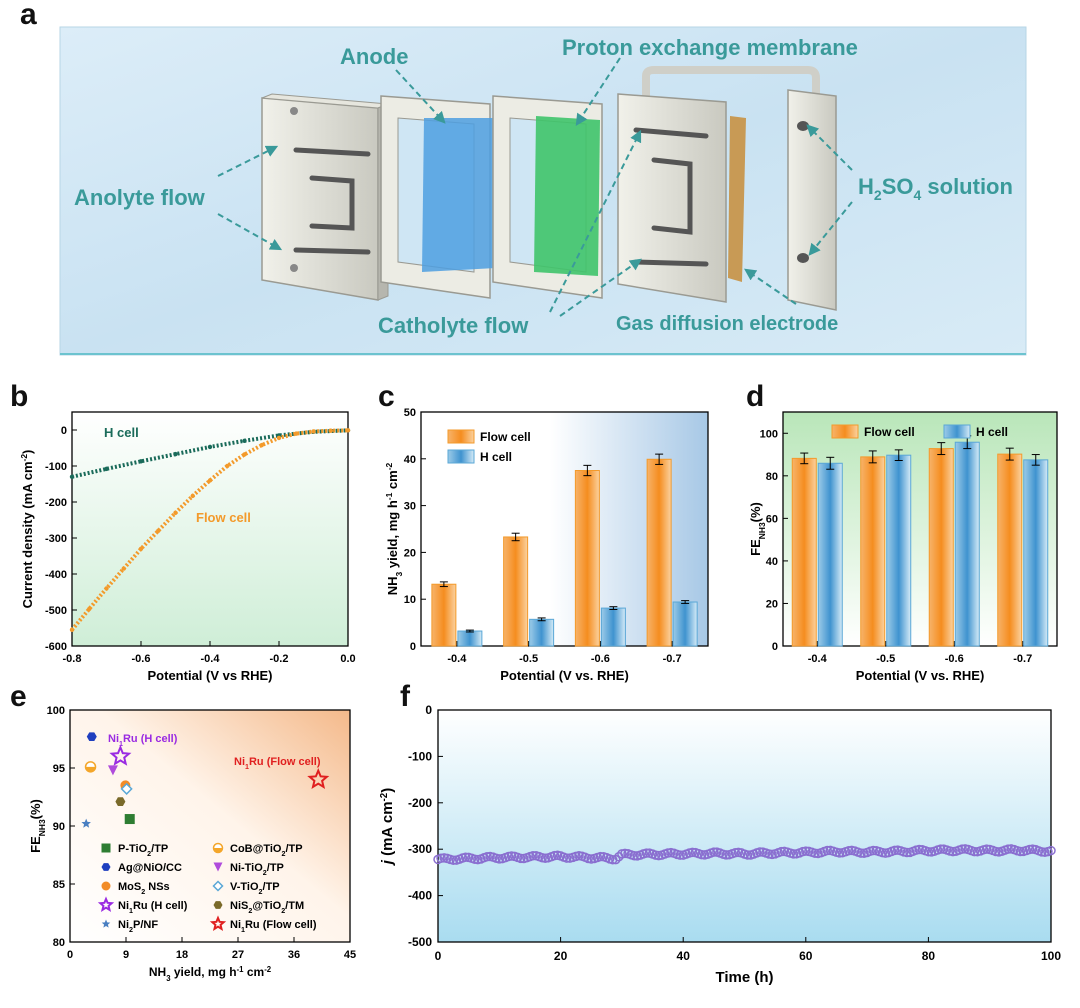 The width and height of the screenshot is (1080, 1008). What do you see at coordinates (564, 529) in the screenshot?
I see `c-frame` at bounding box center [564, 529].